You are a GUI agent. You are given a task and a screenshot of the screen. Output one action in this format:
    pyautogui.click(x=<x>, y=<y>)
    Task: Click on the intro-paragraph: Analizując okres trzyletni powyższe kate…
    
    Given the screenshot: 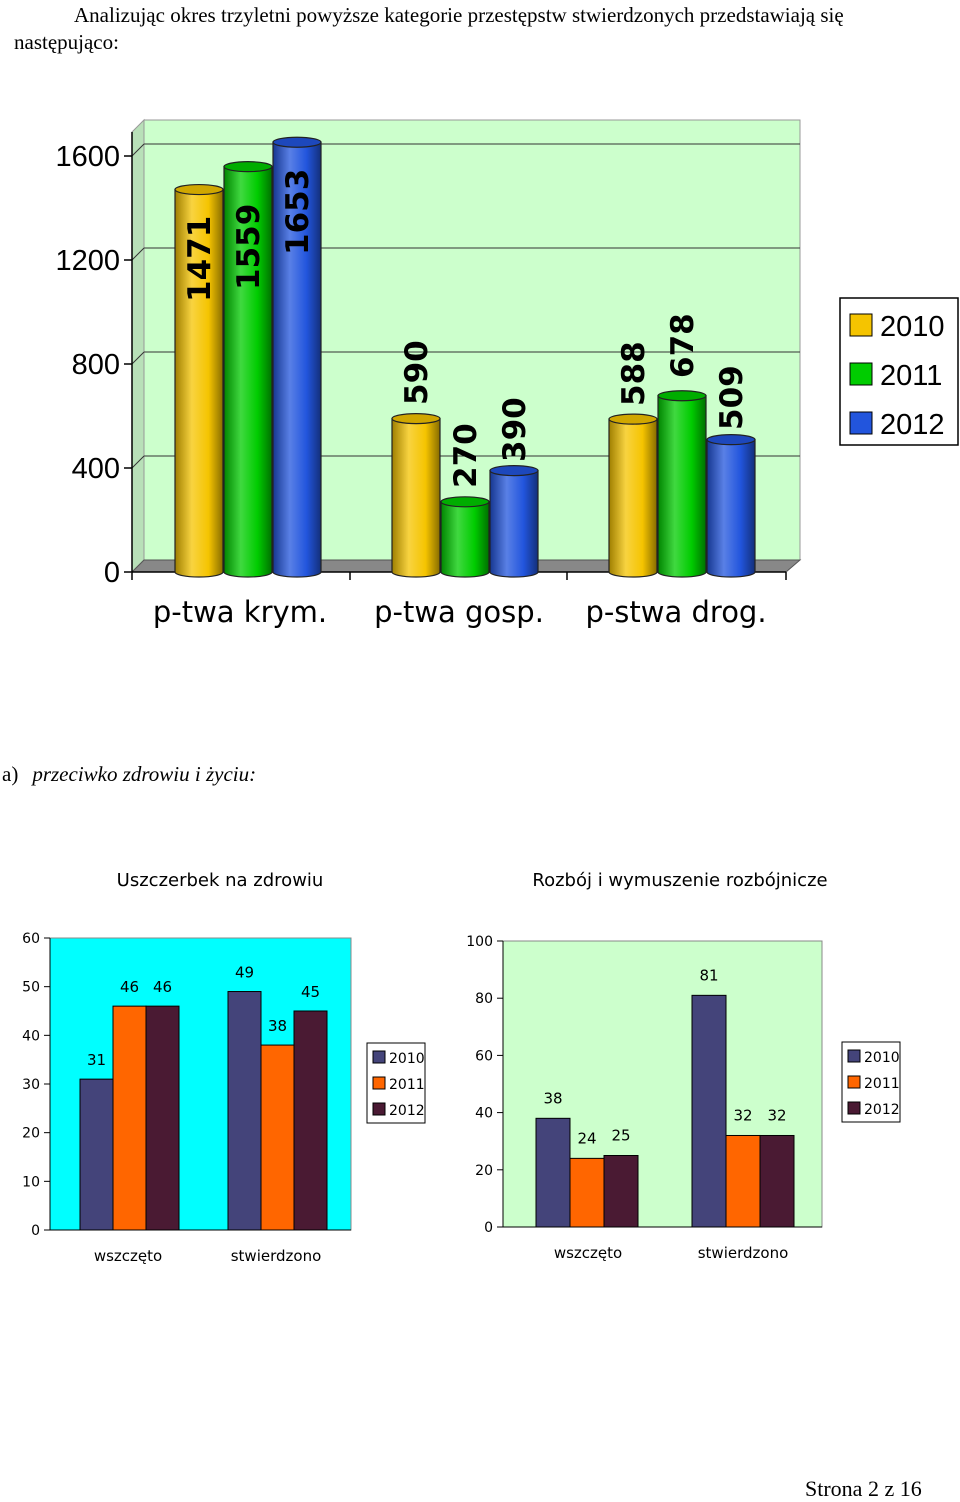 What is the action you would take?
    pyautogui.click(x=429, y=28)
    